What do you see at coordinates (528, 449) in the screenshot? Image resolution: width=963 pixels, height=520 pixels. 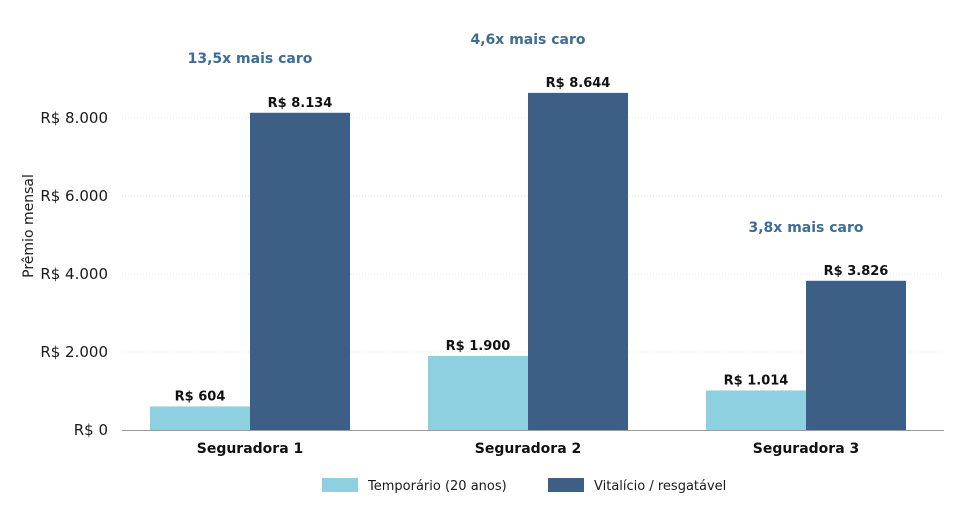 I see `x-tick-label: Seguradora 2` at bounding box center [528, 449].